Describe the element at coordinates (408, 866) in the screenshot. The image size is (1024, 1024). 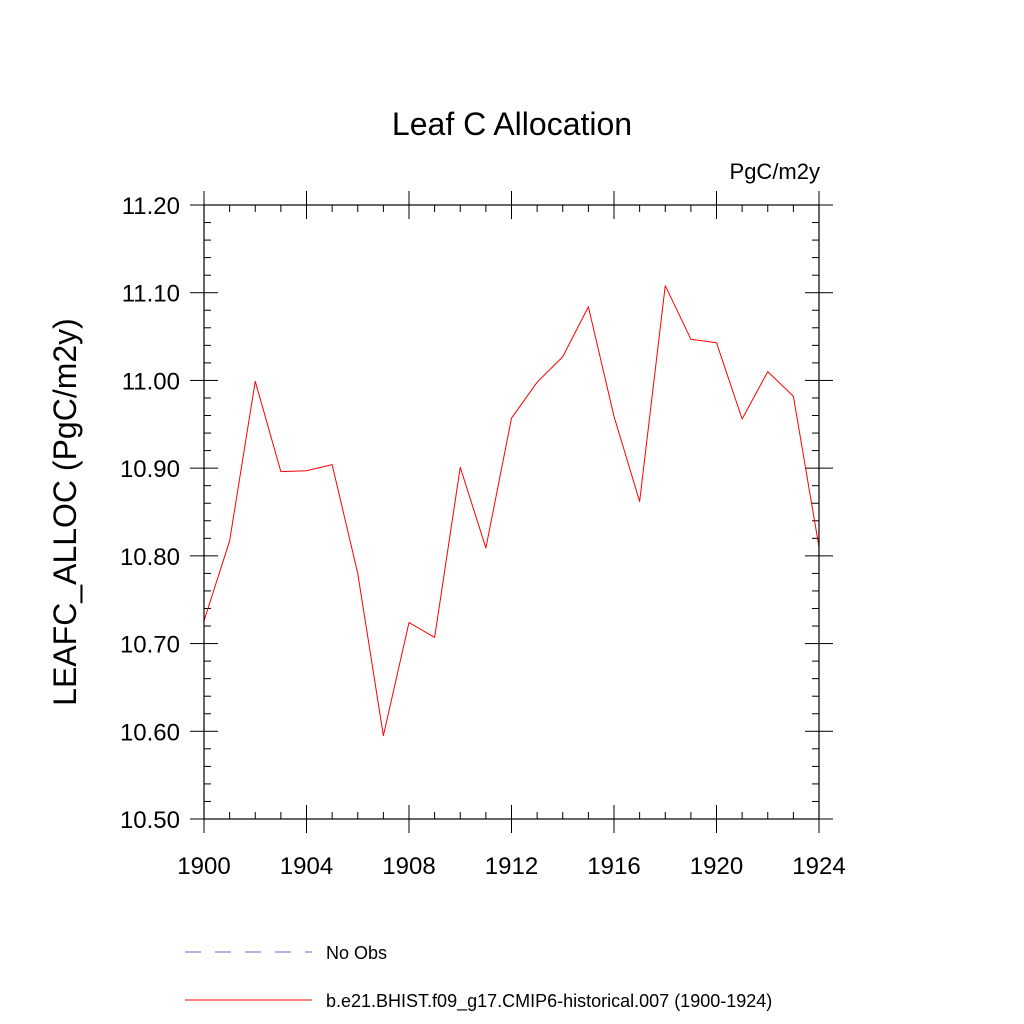
I see `x-tick-label: 1908` at that location.